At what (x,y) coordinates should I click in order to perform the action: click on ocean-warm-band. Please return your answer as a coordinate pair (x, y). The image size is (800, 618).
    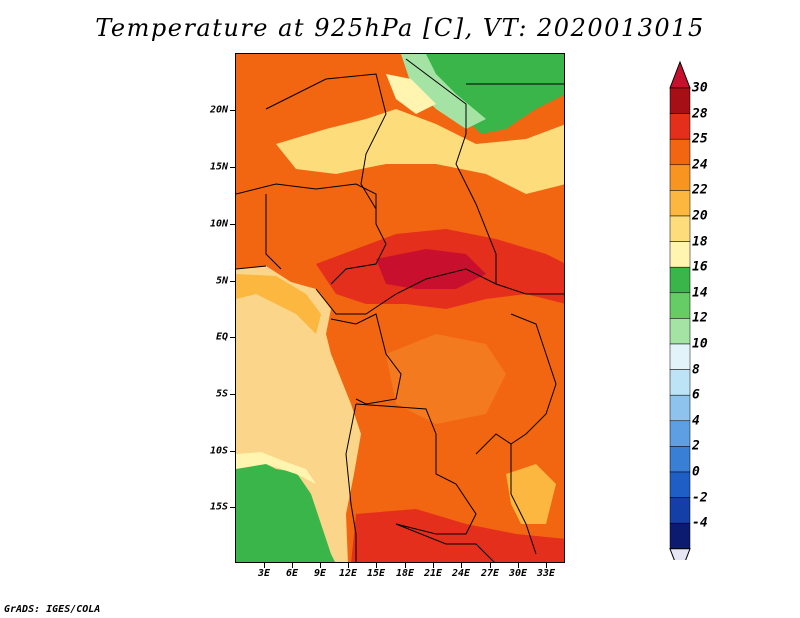
    Looking at the image, I should click on (278, 304).